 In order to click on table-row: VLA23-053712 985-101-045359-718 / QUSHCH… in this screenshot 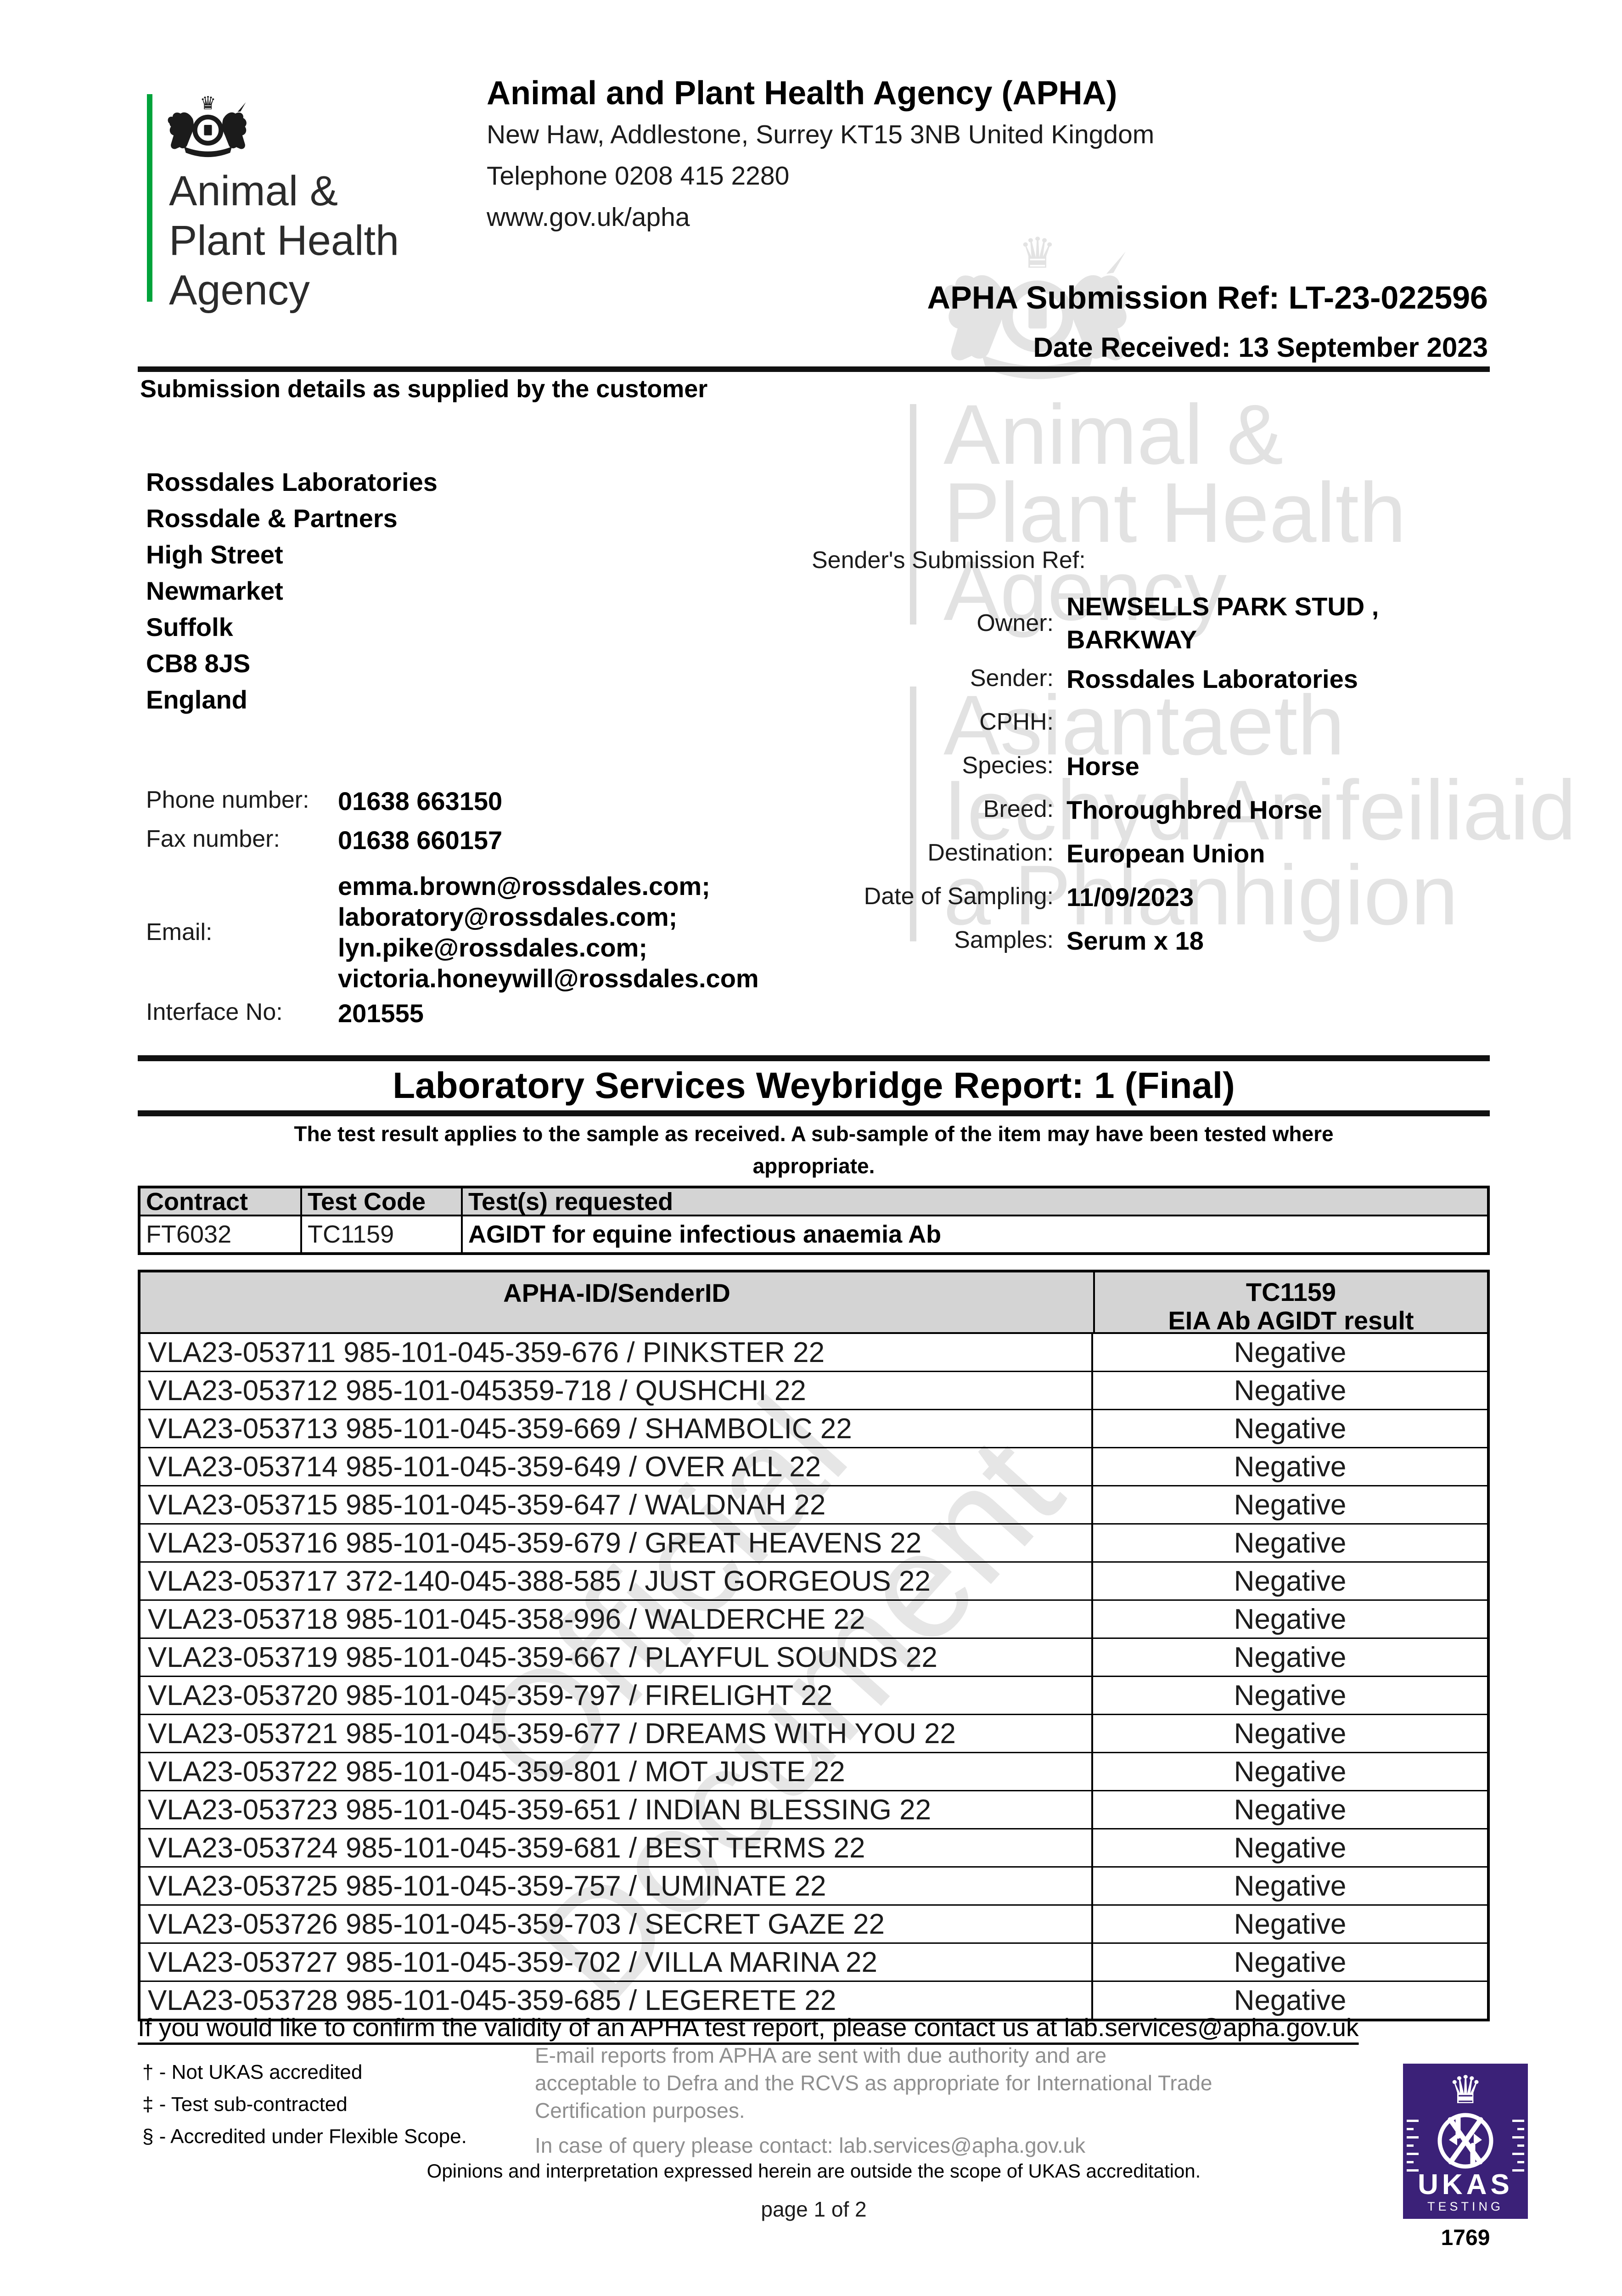, I will do `click(813, 1391)`.